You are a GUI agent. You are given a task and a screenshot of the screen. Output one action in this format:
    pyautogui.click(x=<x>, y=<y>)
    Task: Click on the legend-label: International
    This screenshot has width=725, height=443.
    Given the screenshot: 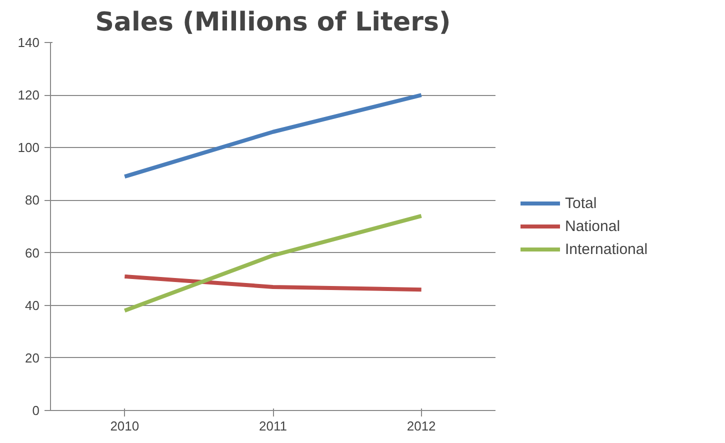 What is the action you would take?
    pyautogui.click(x=606, y=249)
    